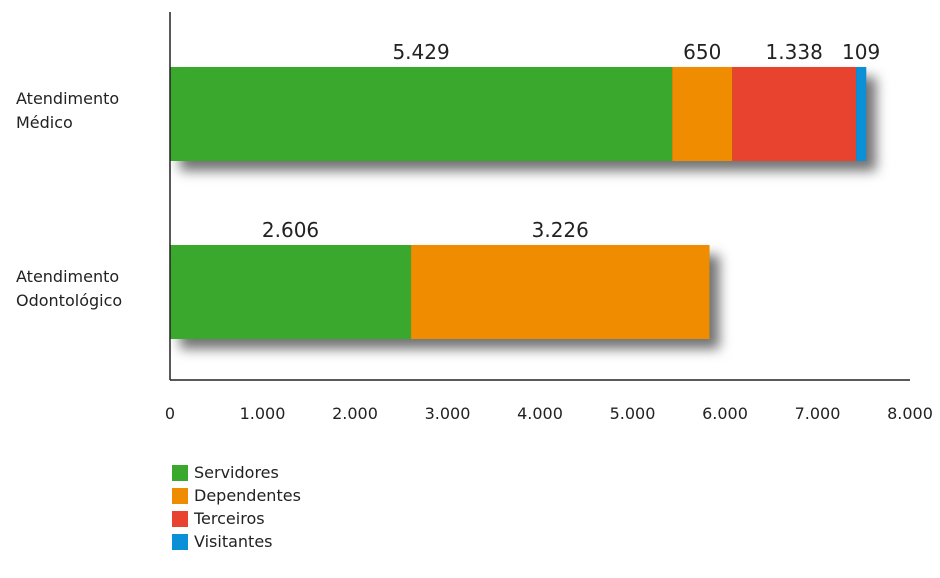 The height and width of the screenshot is (578, 940). I want to click on x-tick-label: 3.000, so click(448, 413).